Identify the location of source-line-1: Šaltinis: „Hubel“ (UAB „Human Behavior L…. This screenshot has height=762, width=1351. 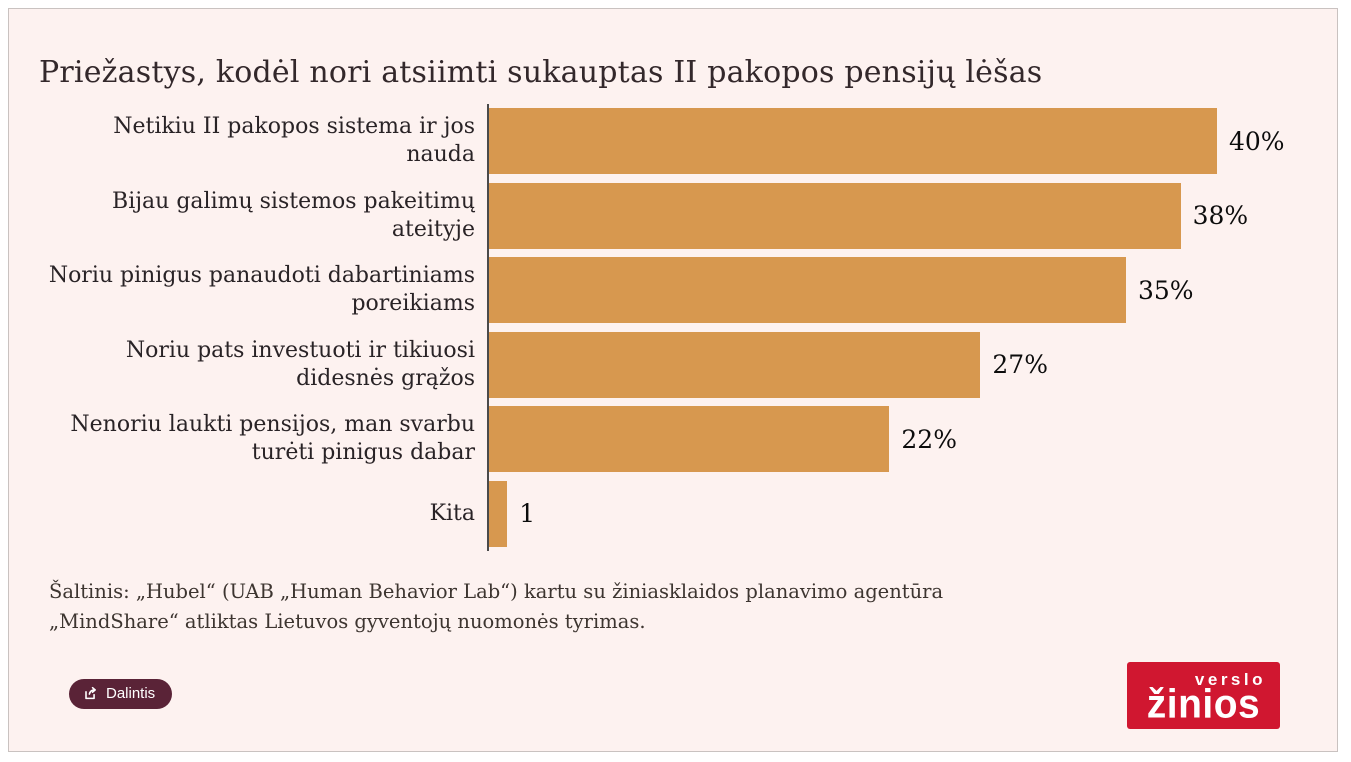
(496, 591).